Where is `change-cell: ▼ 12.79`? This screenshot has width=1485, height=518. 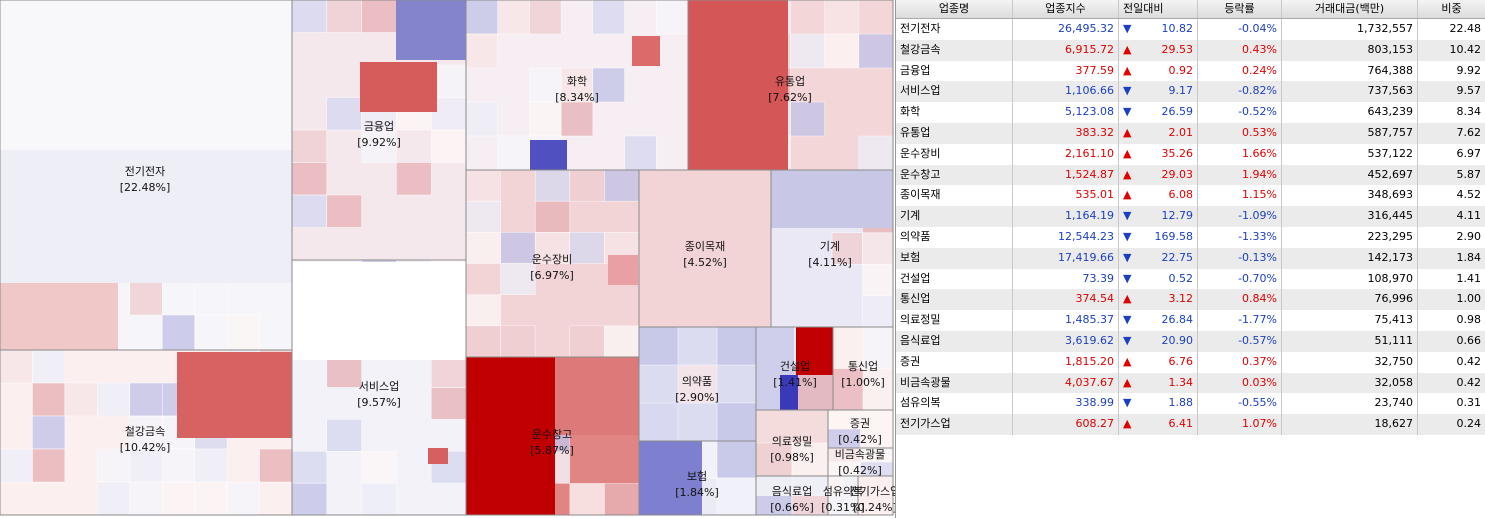 change-cell: ▼ 12.79 is located at coordinates (1158, 216).